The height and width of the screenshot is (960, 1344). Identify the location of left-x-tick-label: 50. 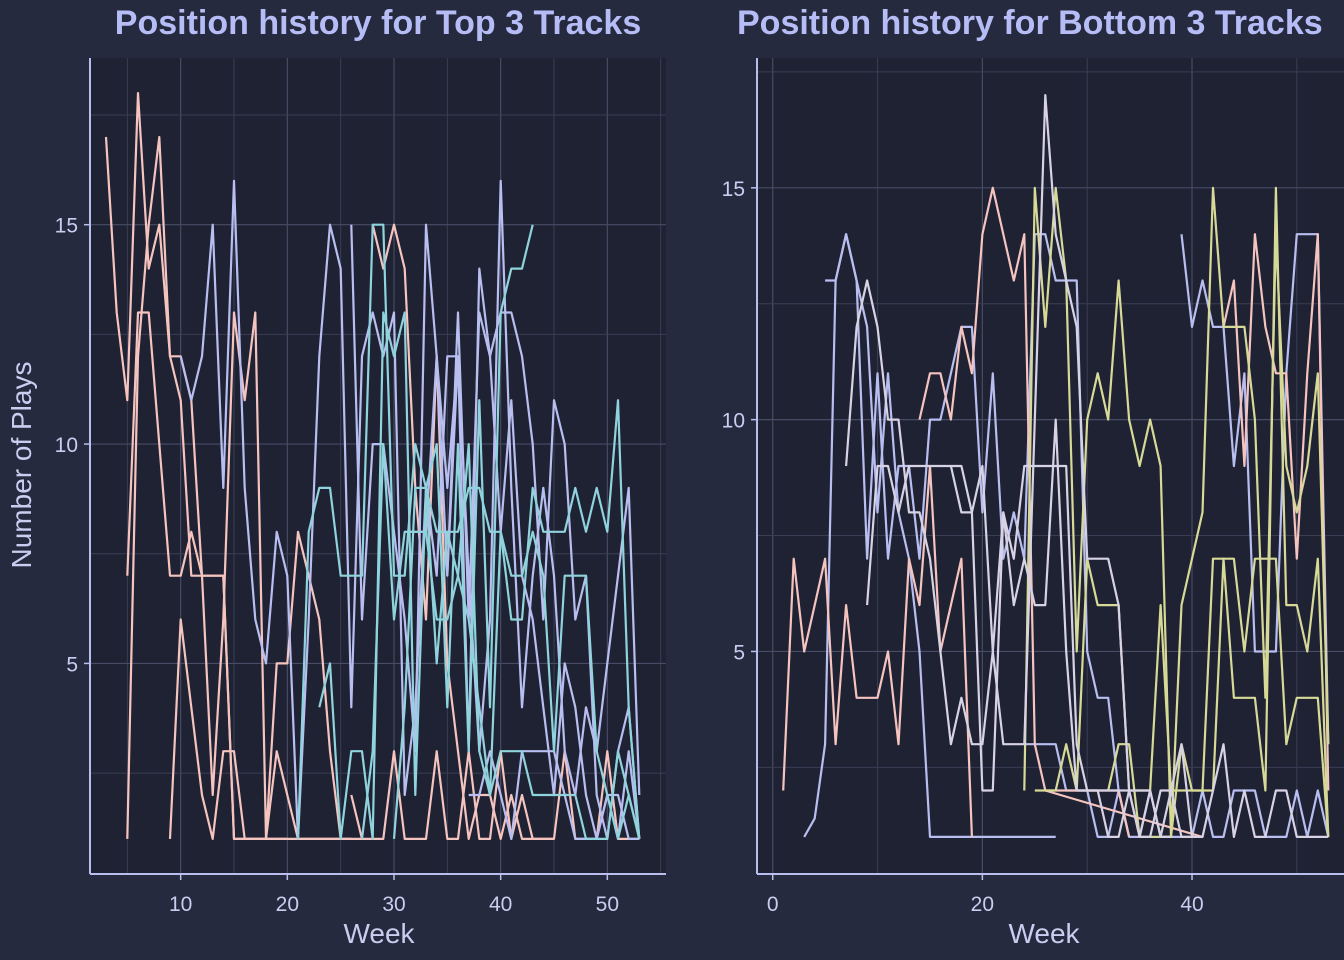
(607, 904).